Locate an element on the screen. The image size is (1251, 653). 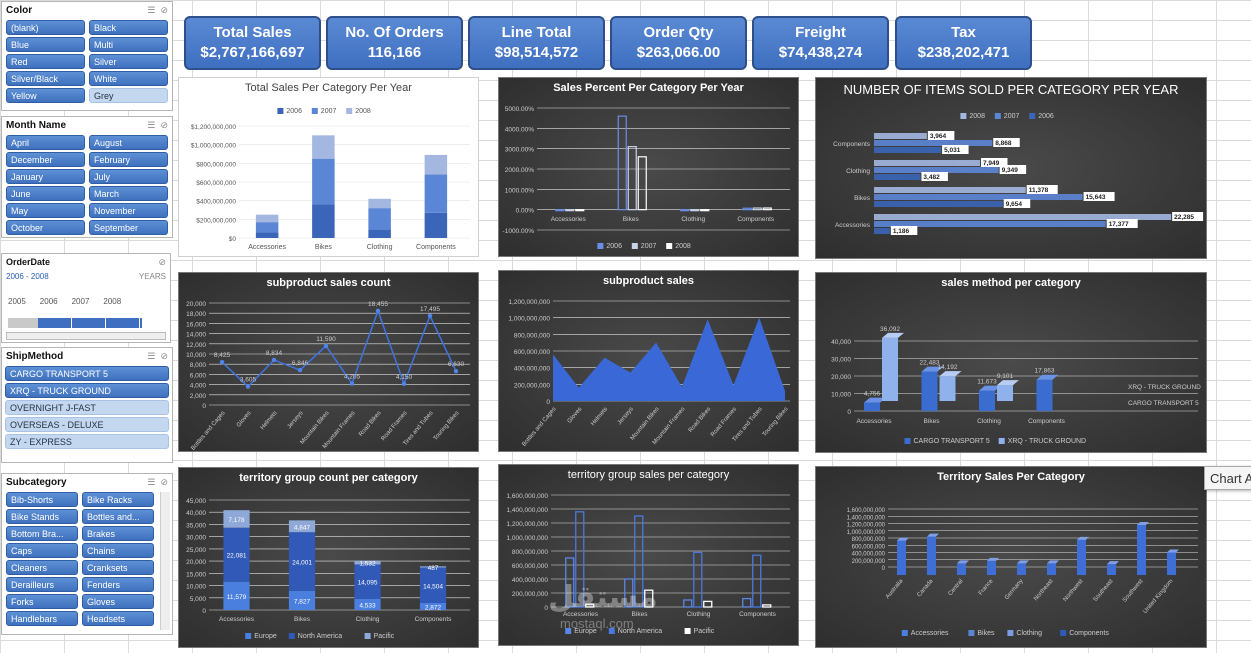
slicer-item: Forks is located at coordinates (42, 601).